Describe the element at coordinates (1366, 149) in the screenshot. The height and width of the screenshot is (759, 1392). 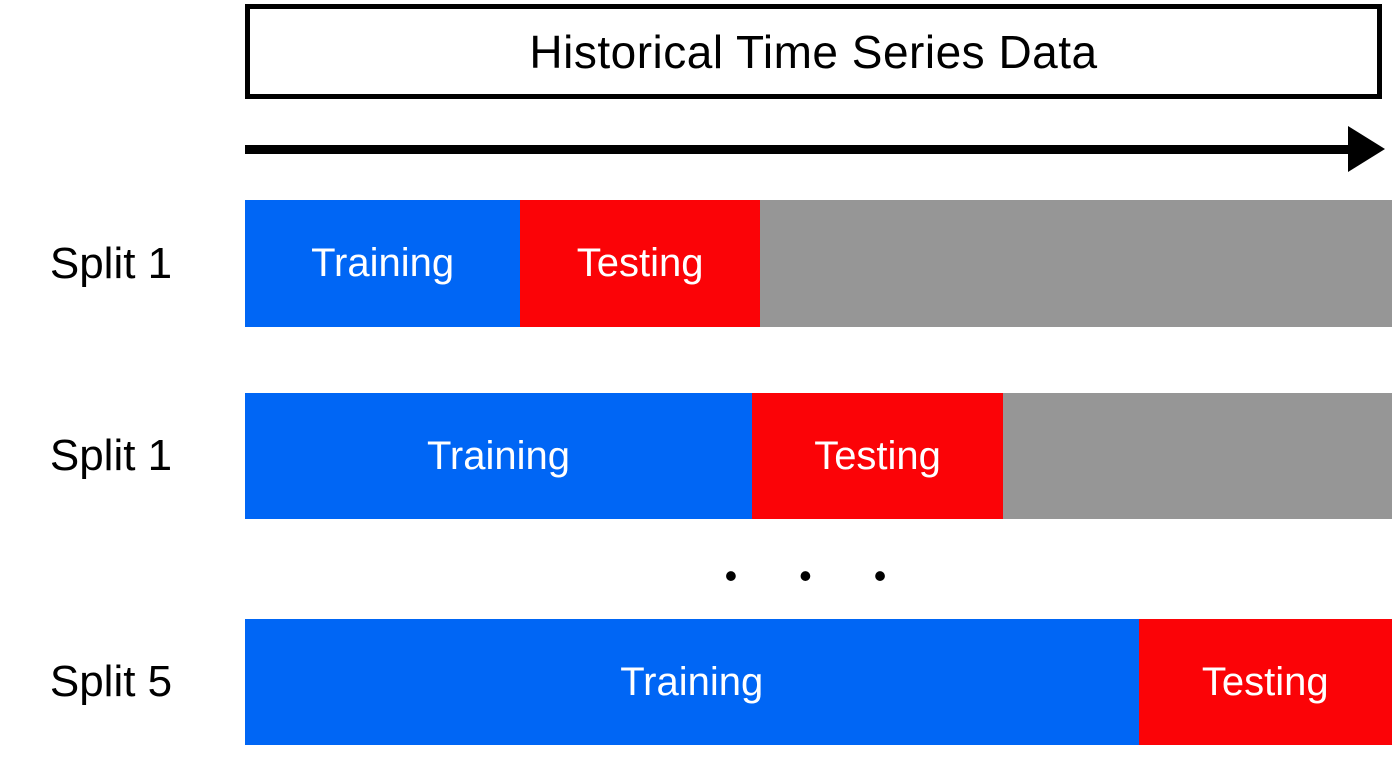
I see `arrow-right-icon` at that location.